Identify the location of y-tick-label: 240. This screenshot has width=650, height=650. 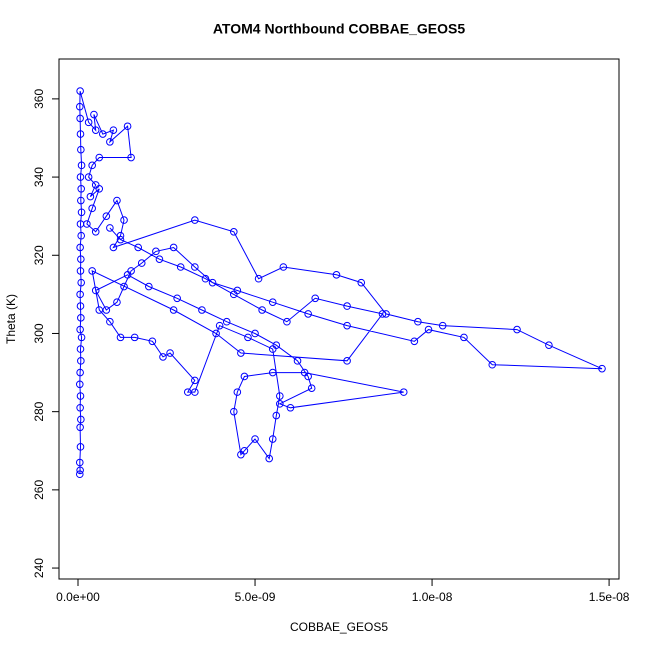
(39, 568).